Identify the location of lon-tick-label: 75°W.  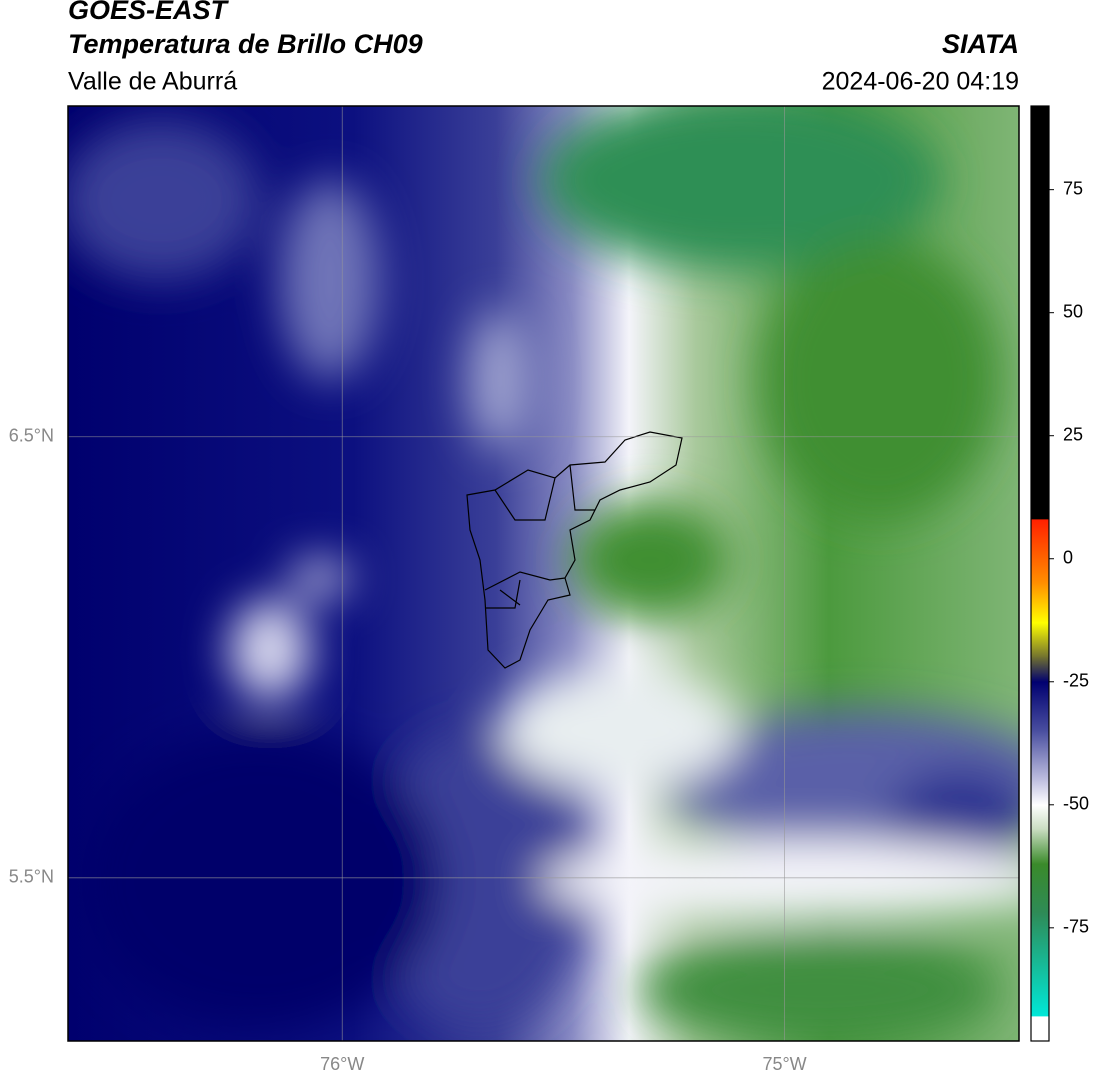
(784, 1064).